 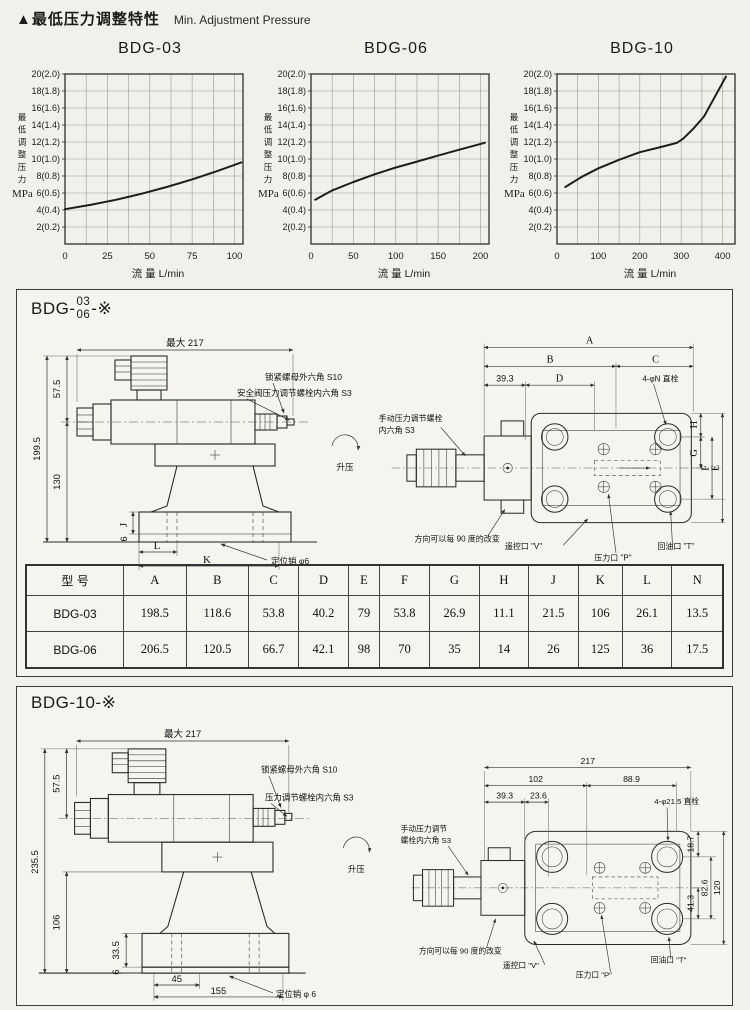 What do you see at coordinates (45, 74) in the screenshot?
I see `y-tick-label: 20(2.0)` at bounding box center [45, 74].